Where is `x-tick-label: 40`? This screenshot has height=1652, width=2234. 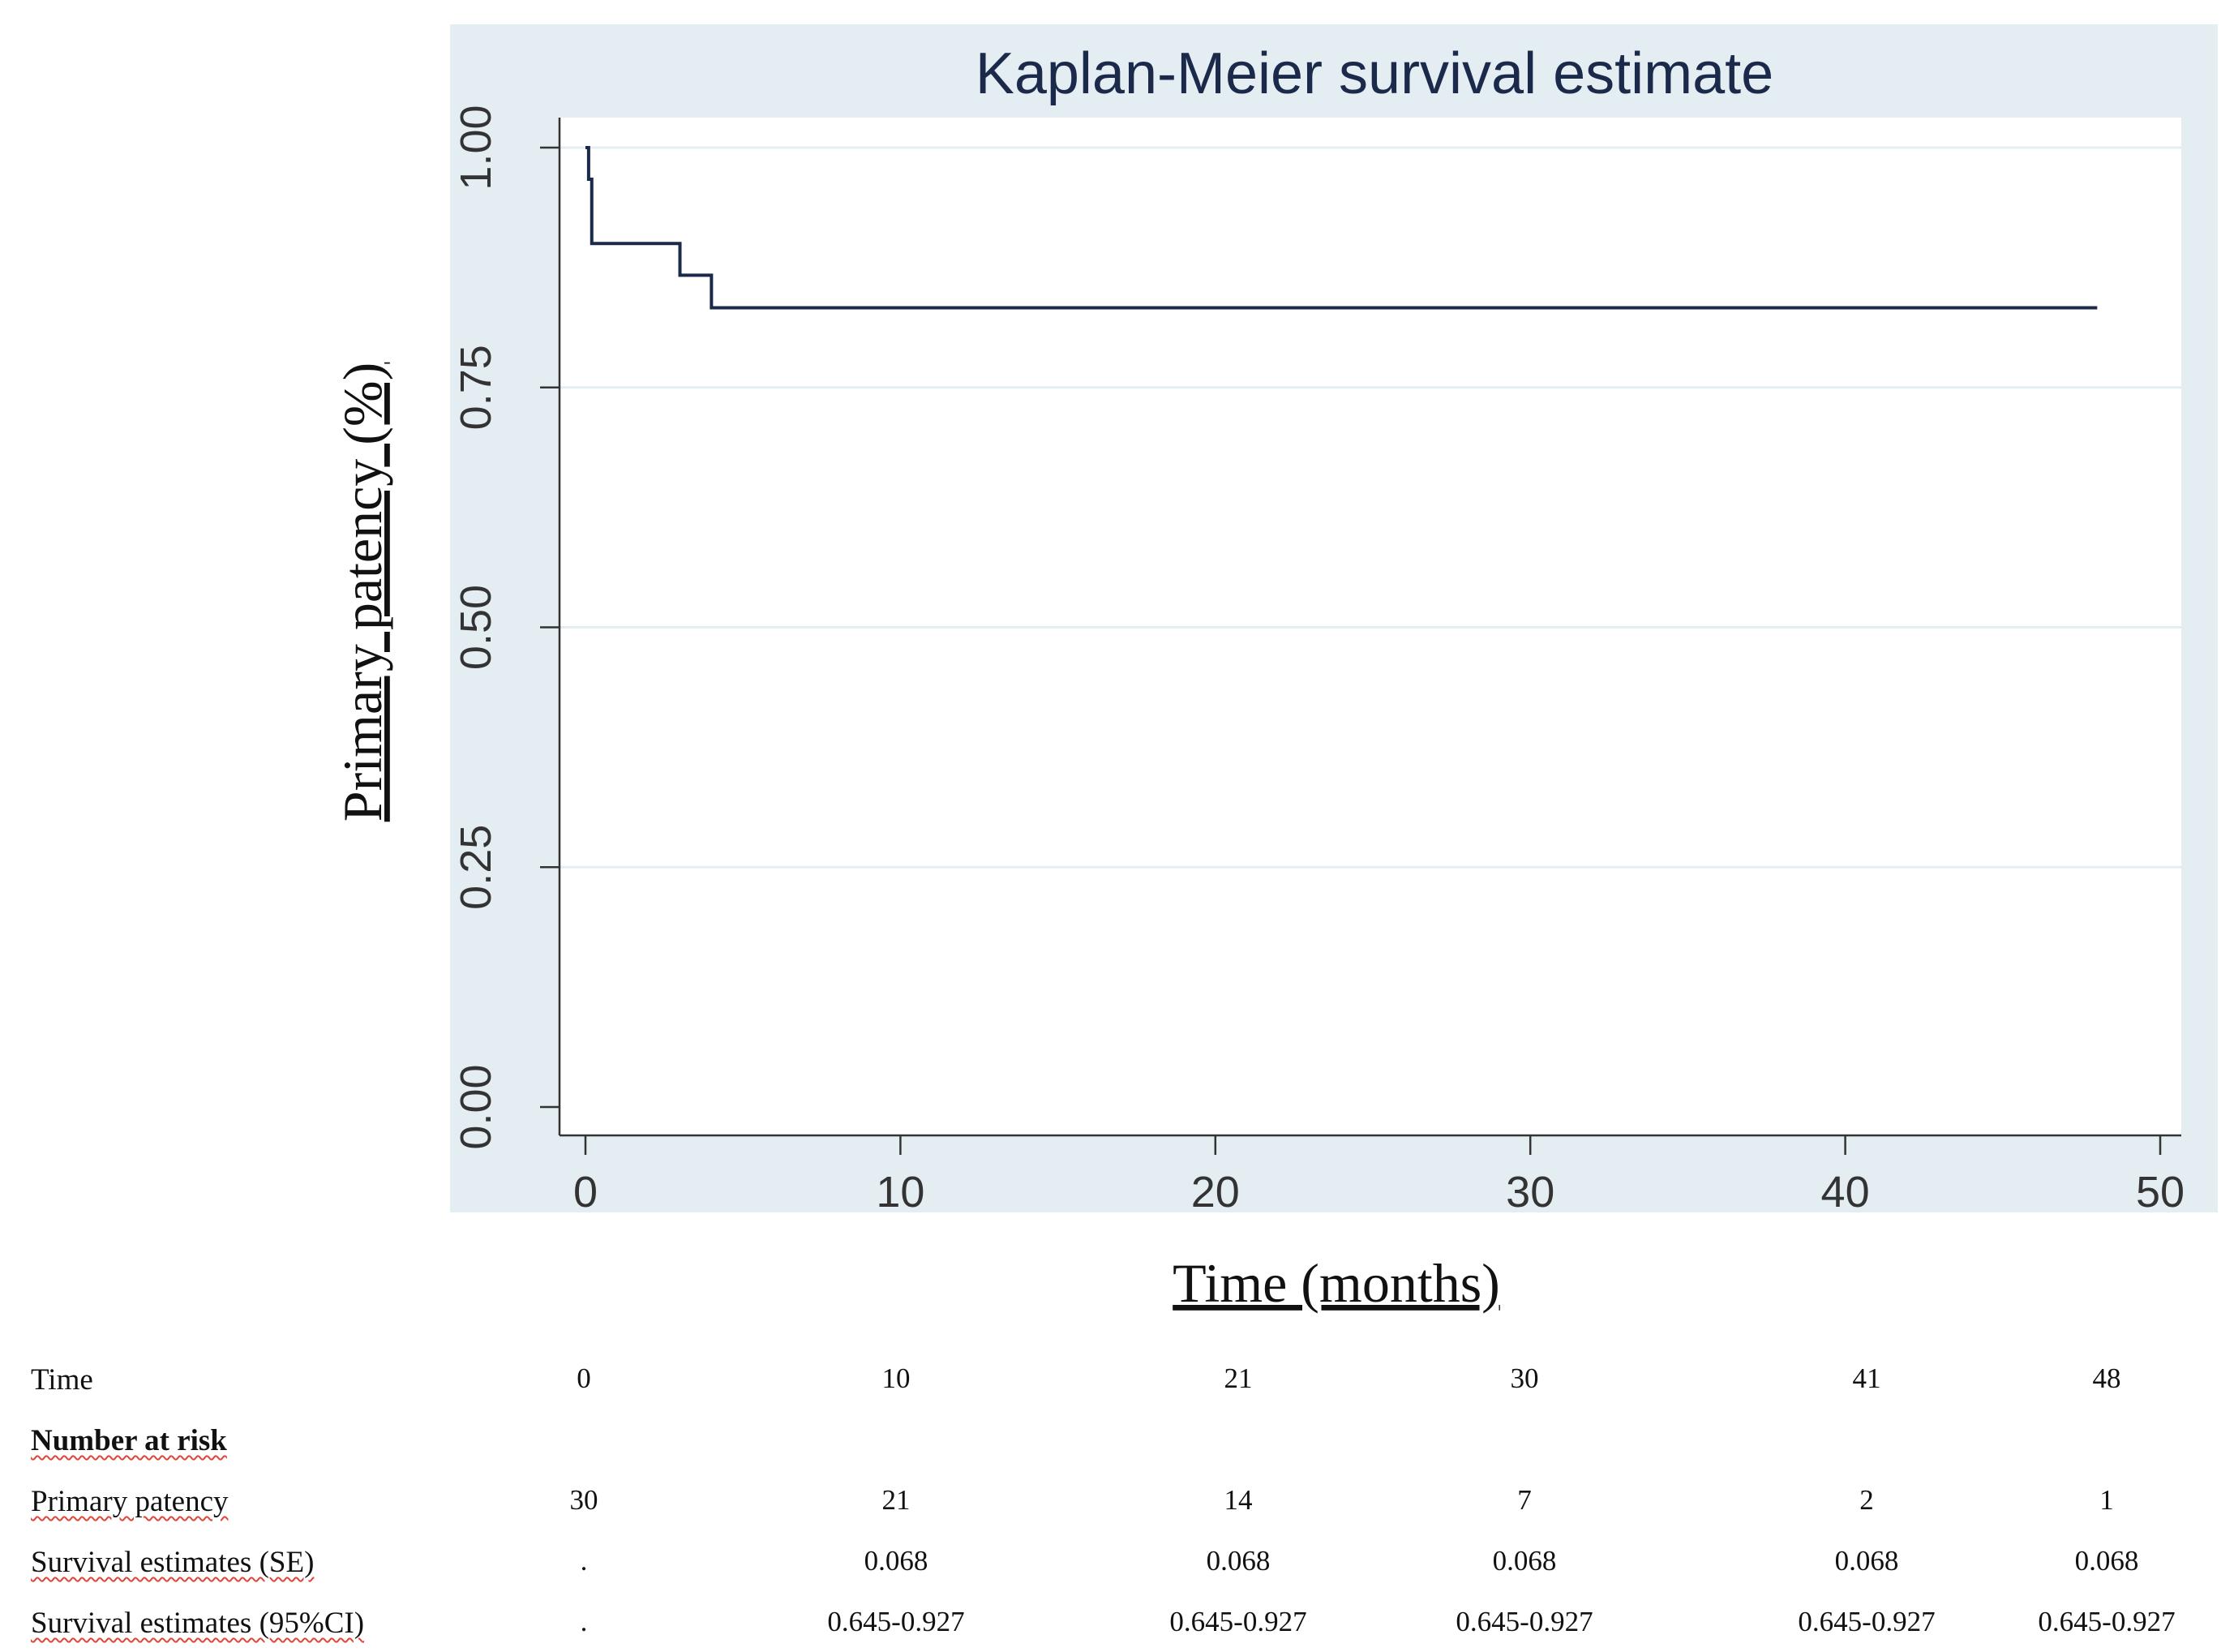
x-tick-label: 40 is located at coordinates (1845, 1192).